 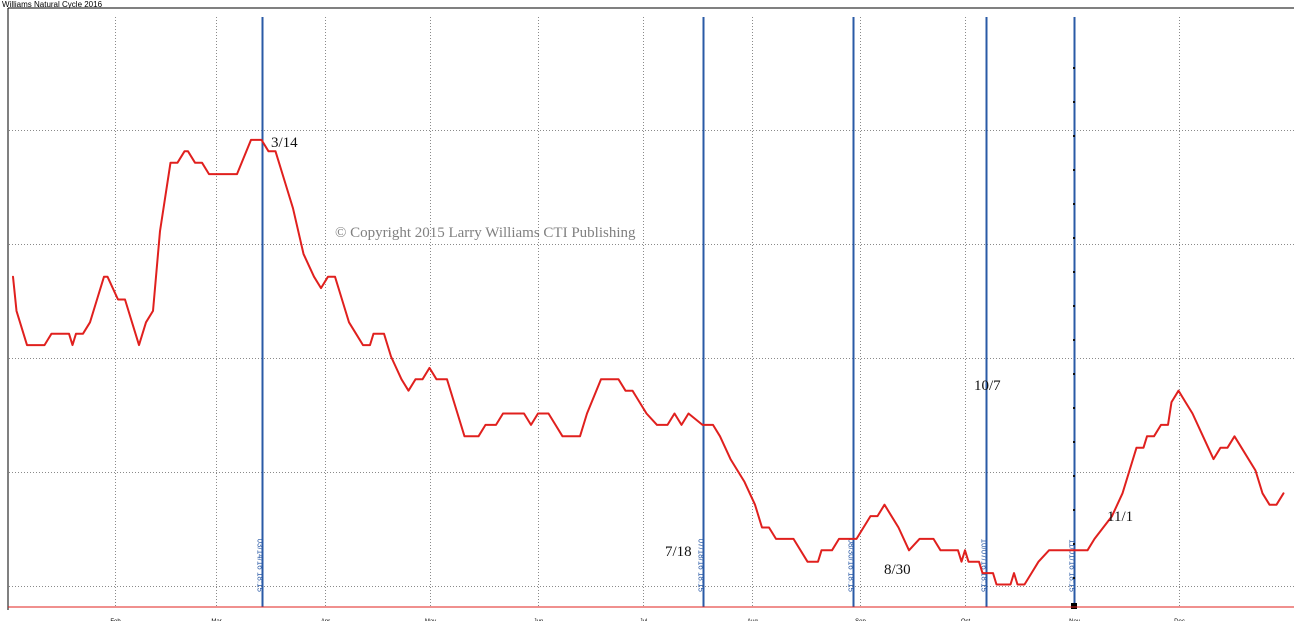 I want to click on turn-annotation: 3/14, so click(x=284, y=143).